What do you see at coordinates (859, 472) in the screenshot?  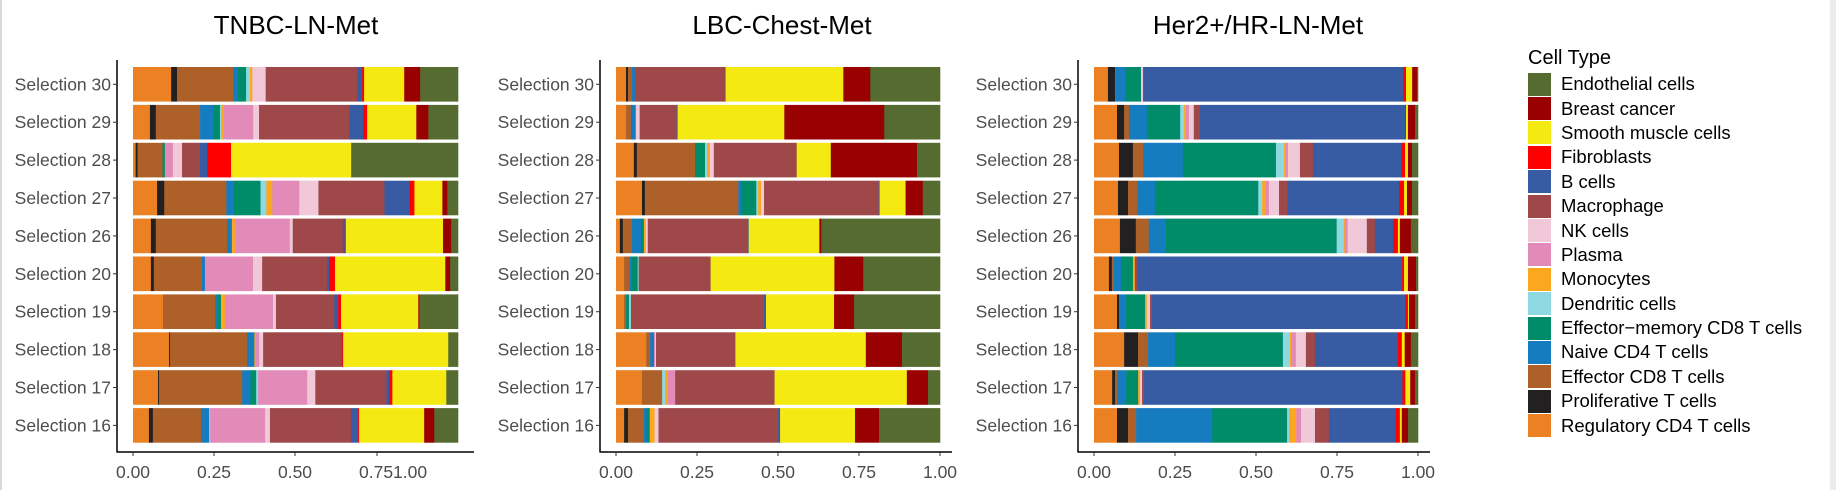 I see `x-tick-label: 0.75` at bounding box center [859, 472].